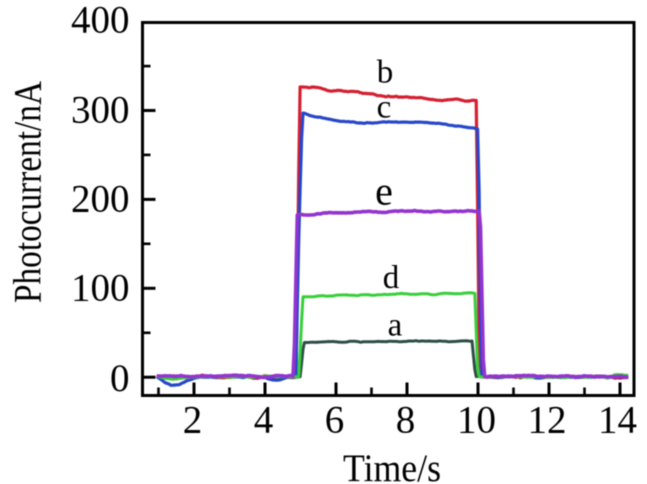 This screenshot has height=484, width=647. Describe the element at coordinates (100, 287) in the screenshot. I see `svg-text: 100` at that location.